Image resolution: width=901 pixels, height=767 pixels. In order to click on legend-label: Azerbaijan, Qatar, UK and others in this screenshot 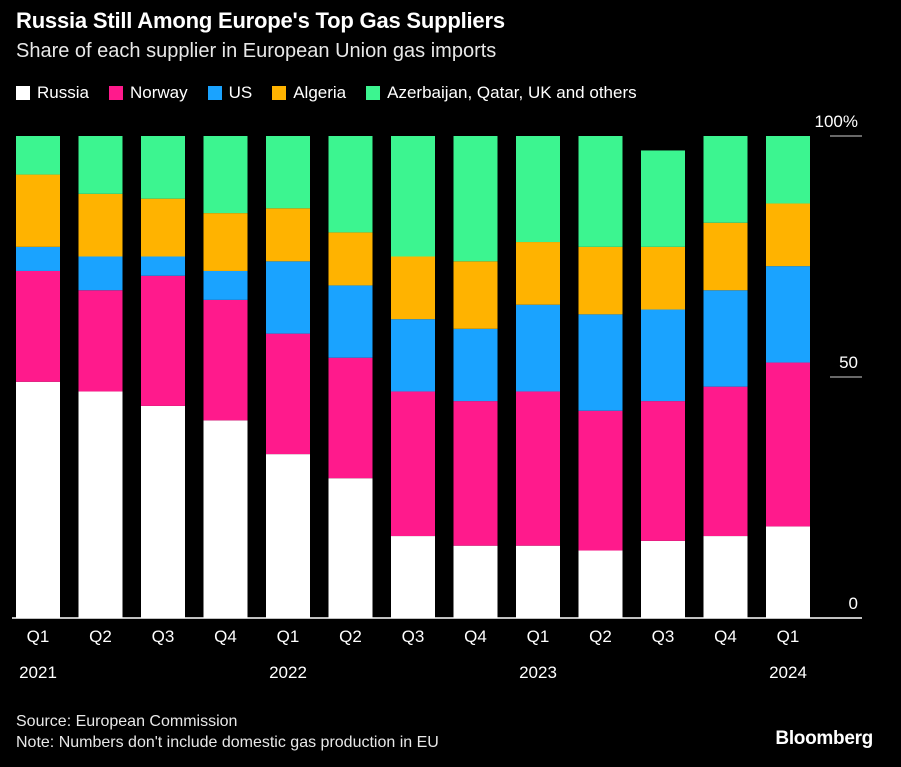, I will do `click(512, 92)`.